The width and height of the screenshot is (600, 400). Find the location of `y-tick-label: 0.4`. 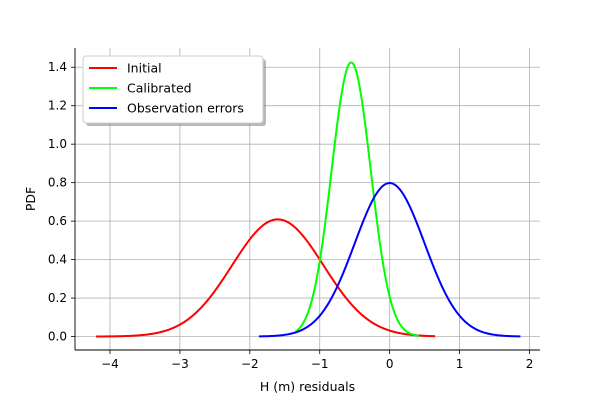

y-tick-label: 0.4 is located at coordinates (57, 260).